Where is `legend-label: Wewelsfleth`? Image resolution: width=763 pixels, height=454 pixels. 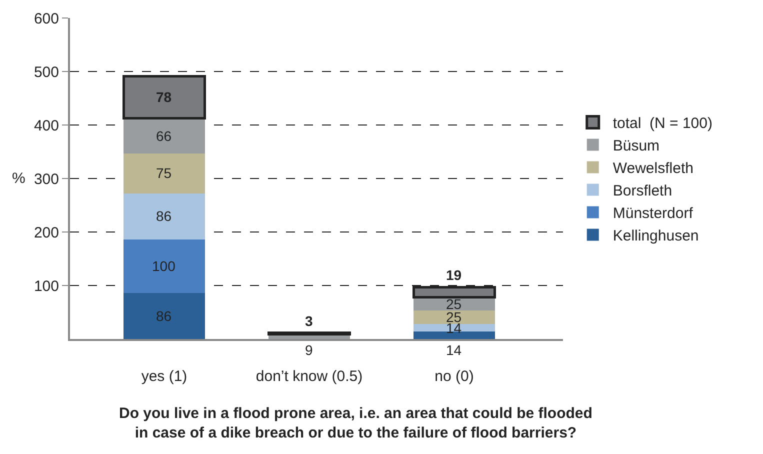
legend-label: Wewelsfleth is located at coordinates (653, 169).